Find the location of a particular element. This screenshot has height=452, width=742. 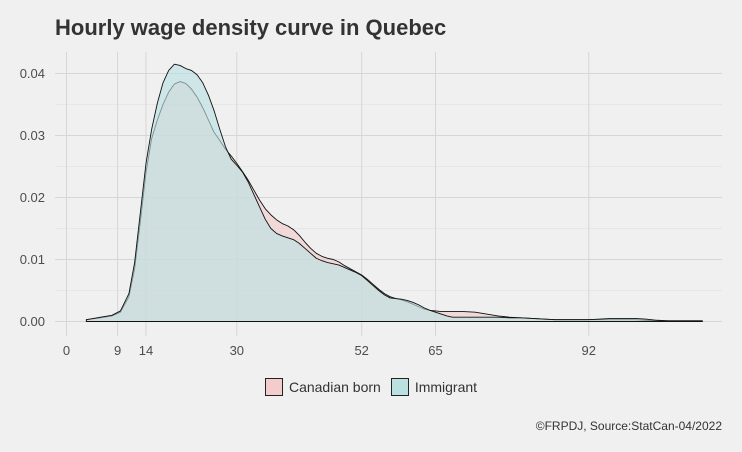

y-tick-label: 0.02 is located at coordinates (32, 197).